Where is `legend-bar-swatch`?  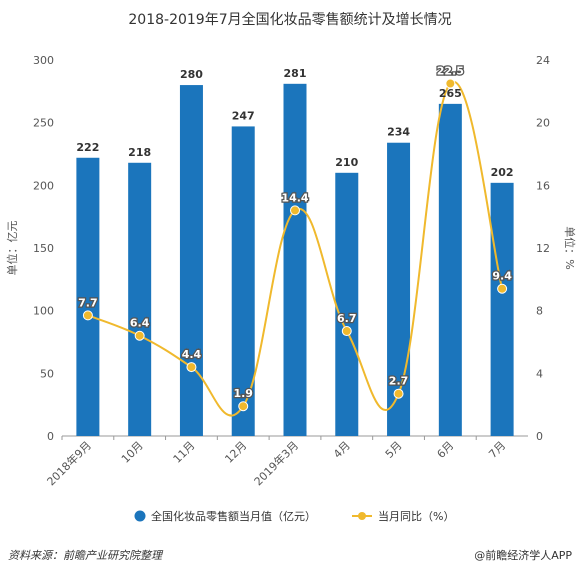
legend-bar-swatch is located at coordinates (140, 516).